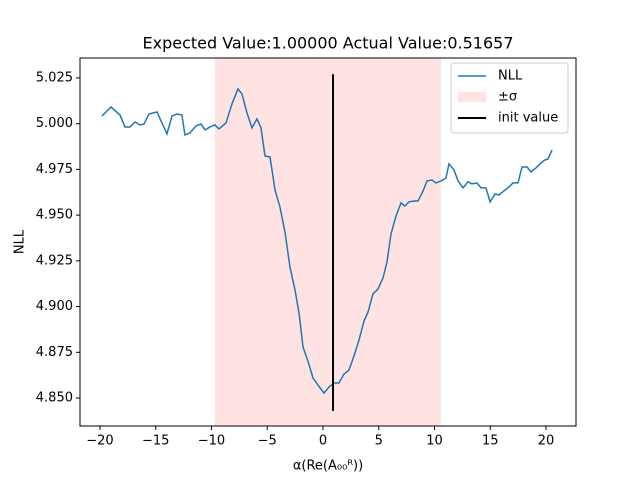 This screenshot has height=480, width=640. Describe the element at coordinates (379, 441) in the screenshot. I see `x-tick-label: 5` at that location.